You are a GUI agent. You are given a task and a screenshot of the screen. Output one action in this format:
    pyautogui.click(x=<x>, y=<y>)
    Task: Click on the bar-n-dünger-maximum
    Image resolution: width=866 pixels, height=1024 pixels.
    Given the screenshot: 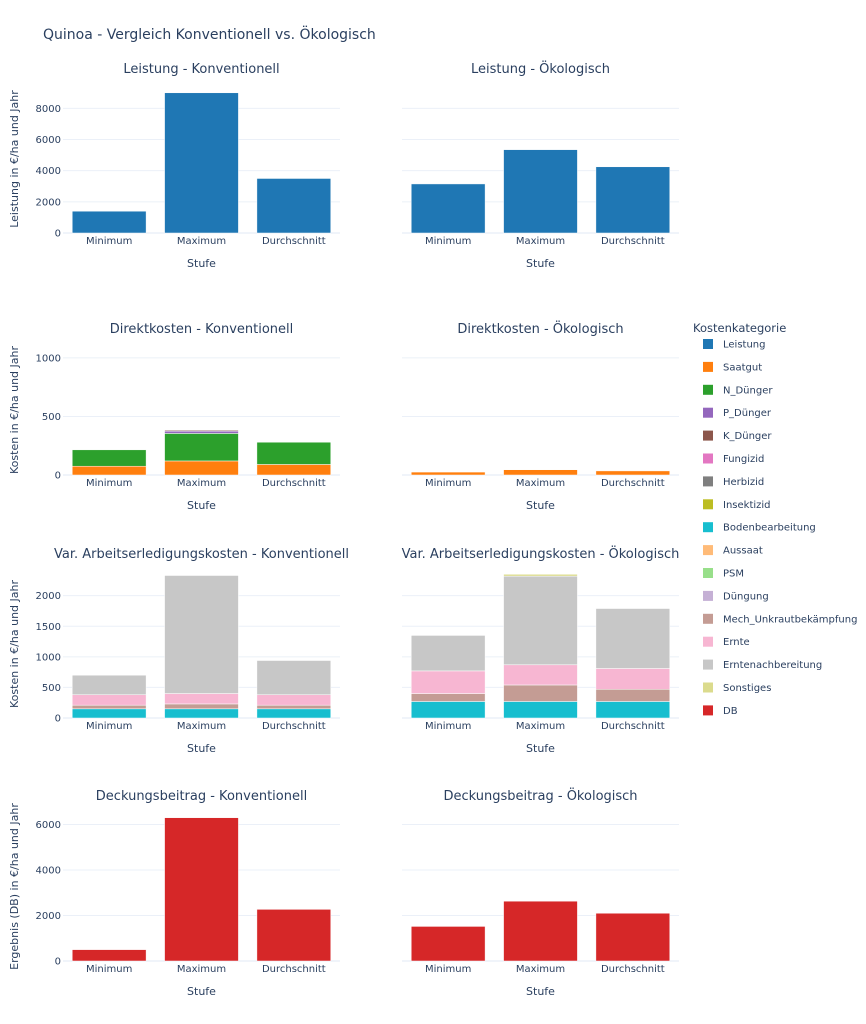 What is the action you would take?
    pyautogui.click(x=201, y=447)
    